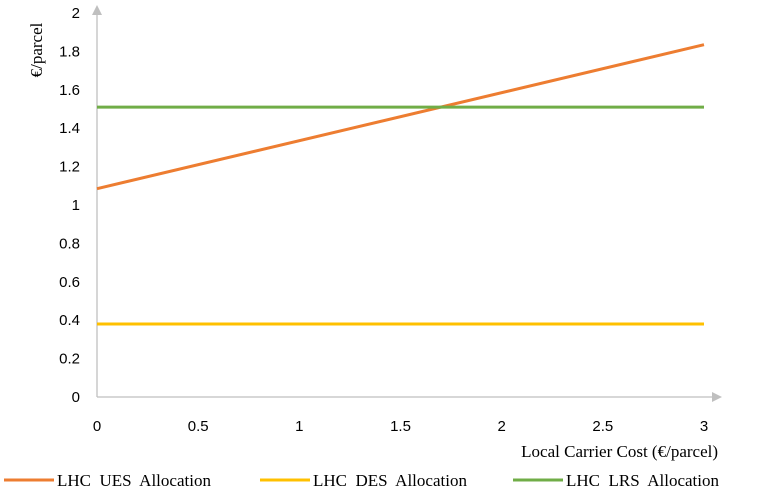  What do you see at coordinates (198, 426) in the screenshot?
I see `x-tick-label: 0.5` at bounding box center [198, 426].